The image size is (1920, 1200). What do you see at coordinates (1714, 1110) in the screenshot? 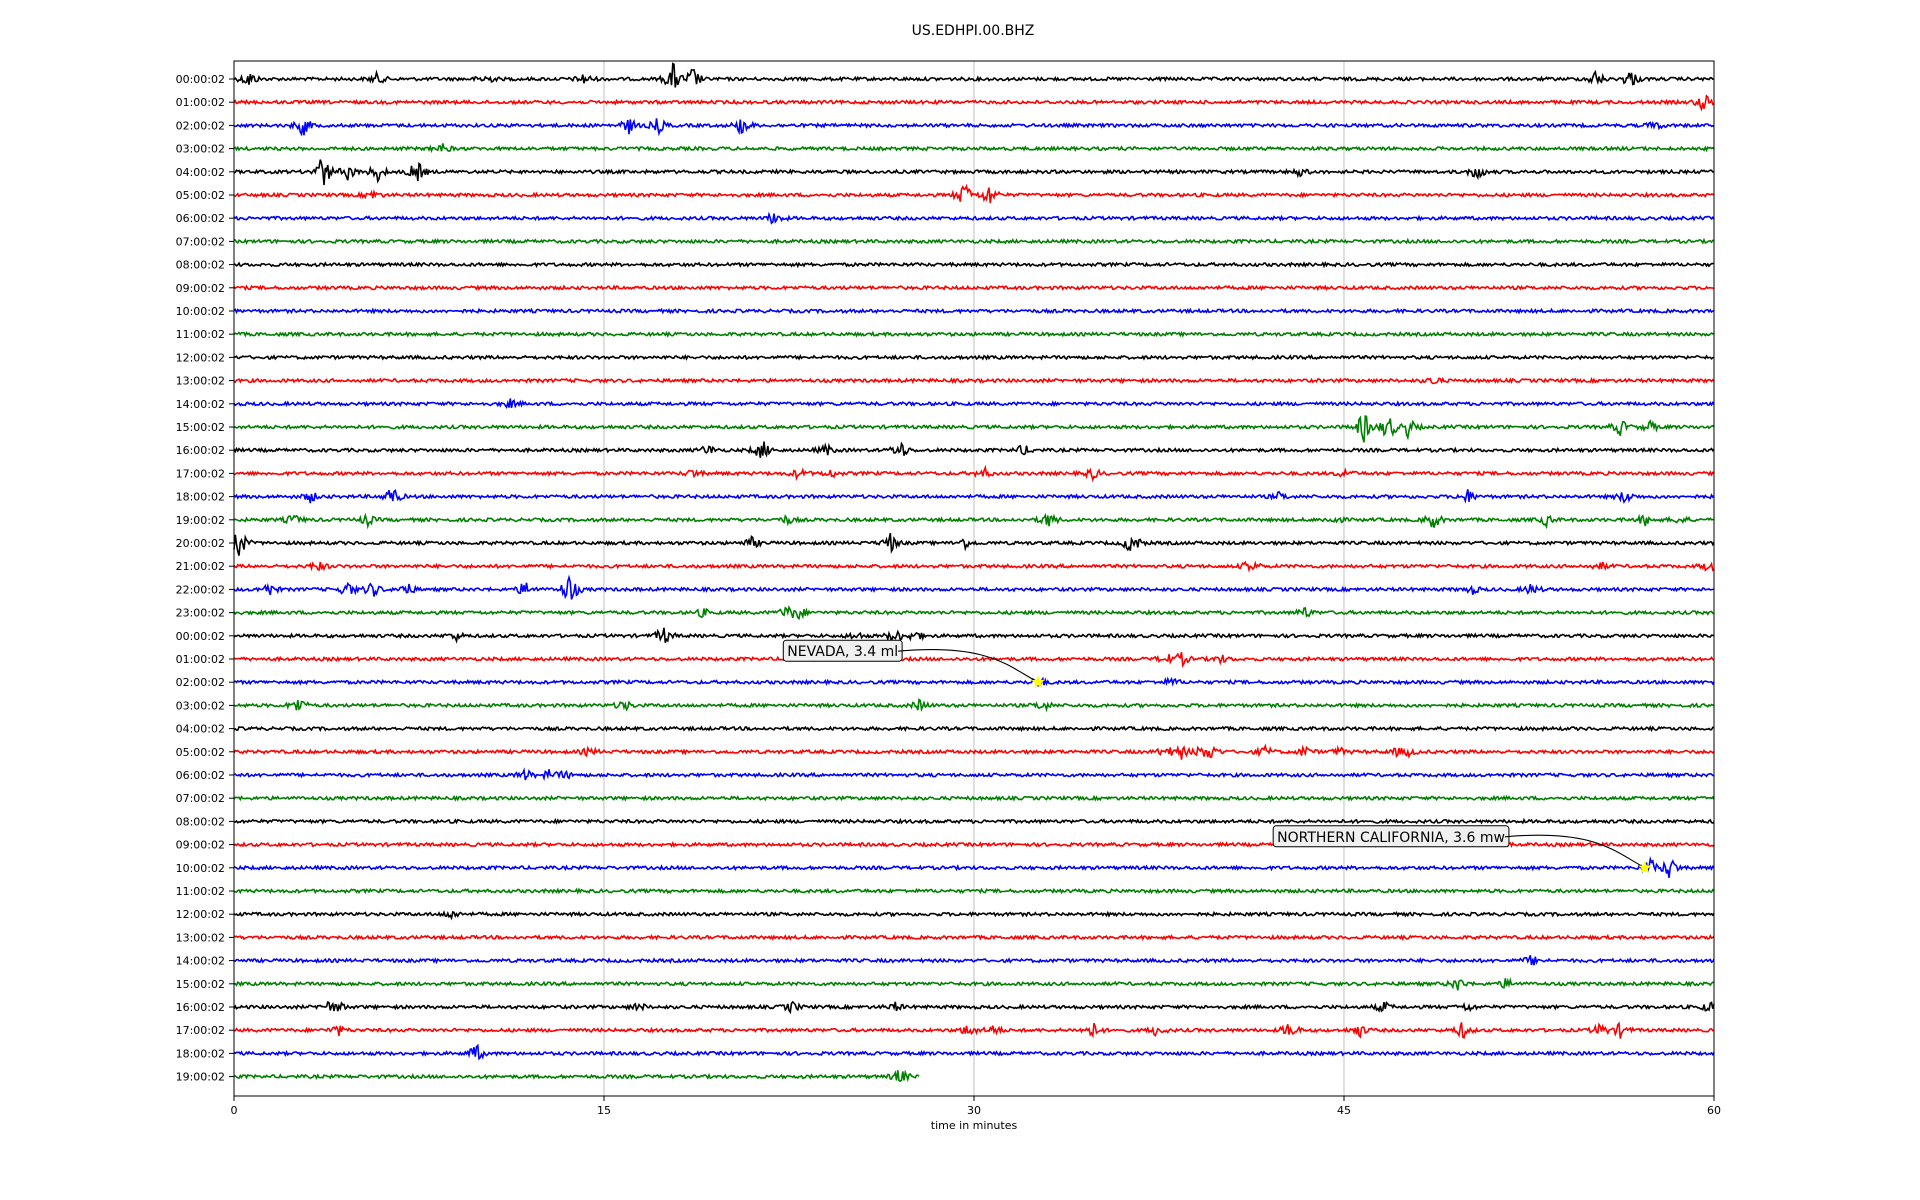
I see `x-tick-label: 60` at bounding box center [1714, 1110].